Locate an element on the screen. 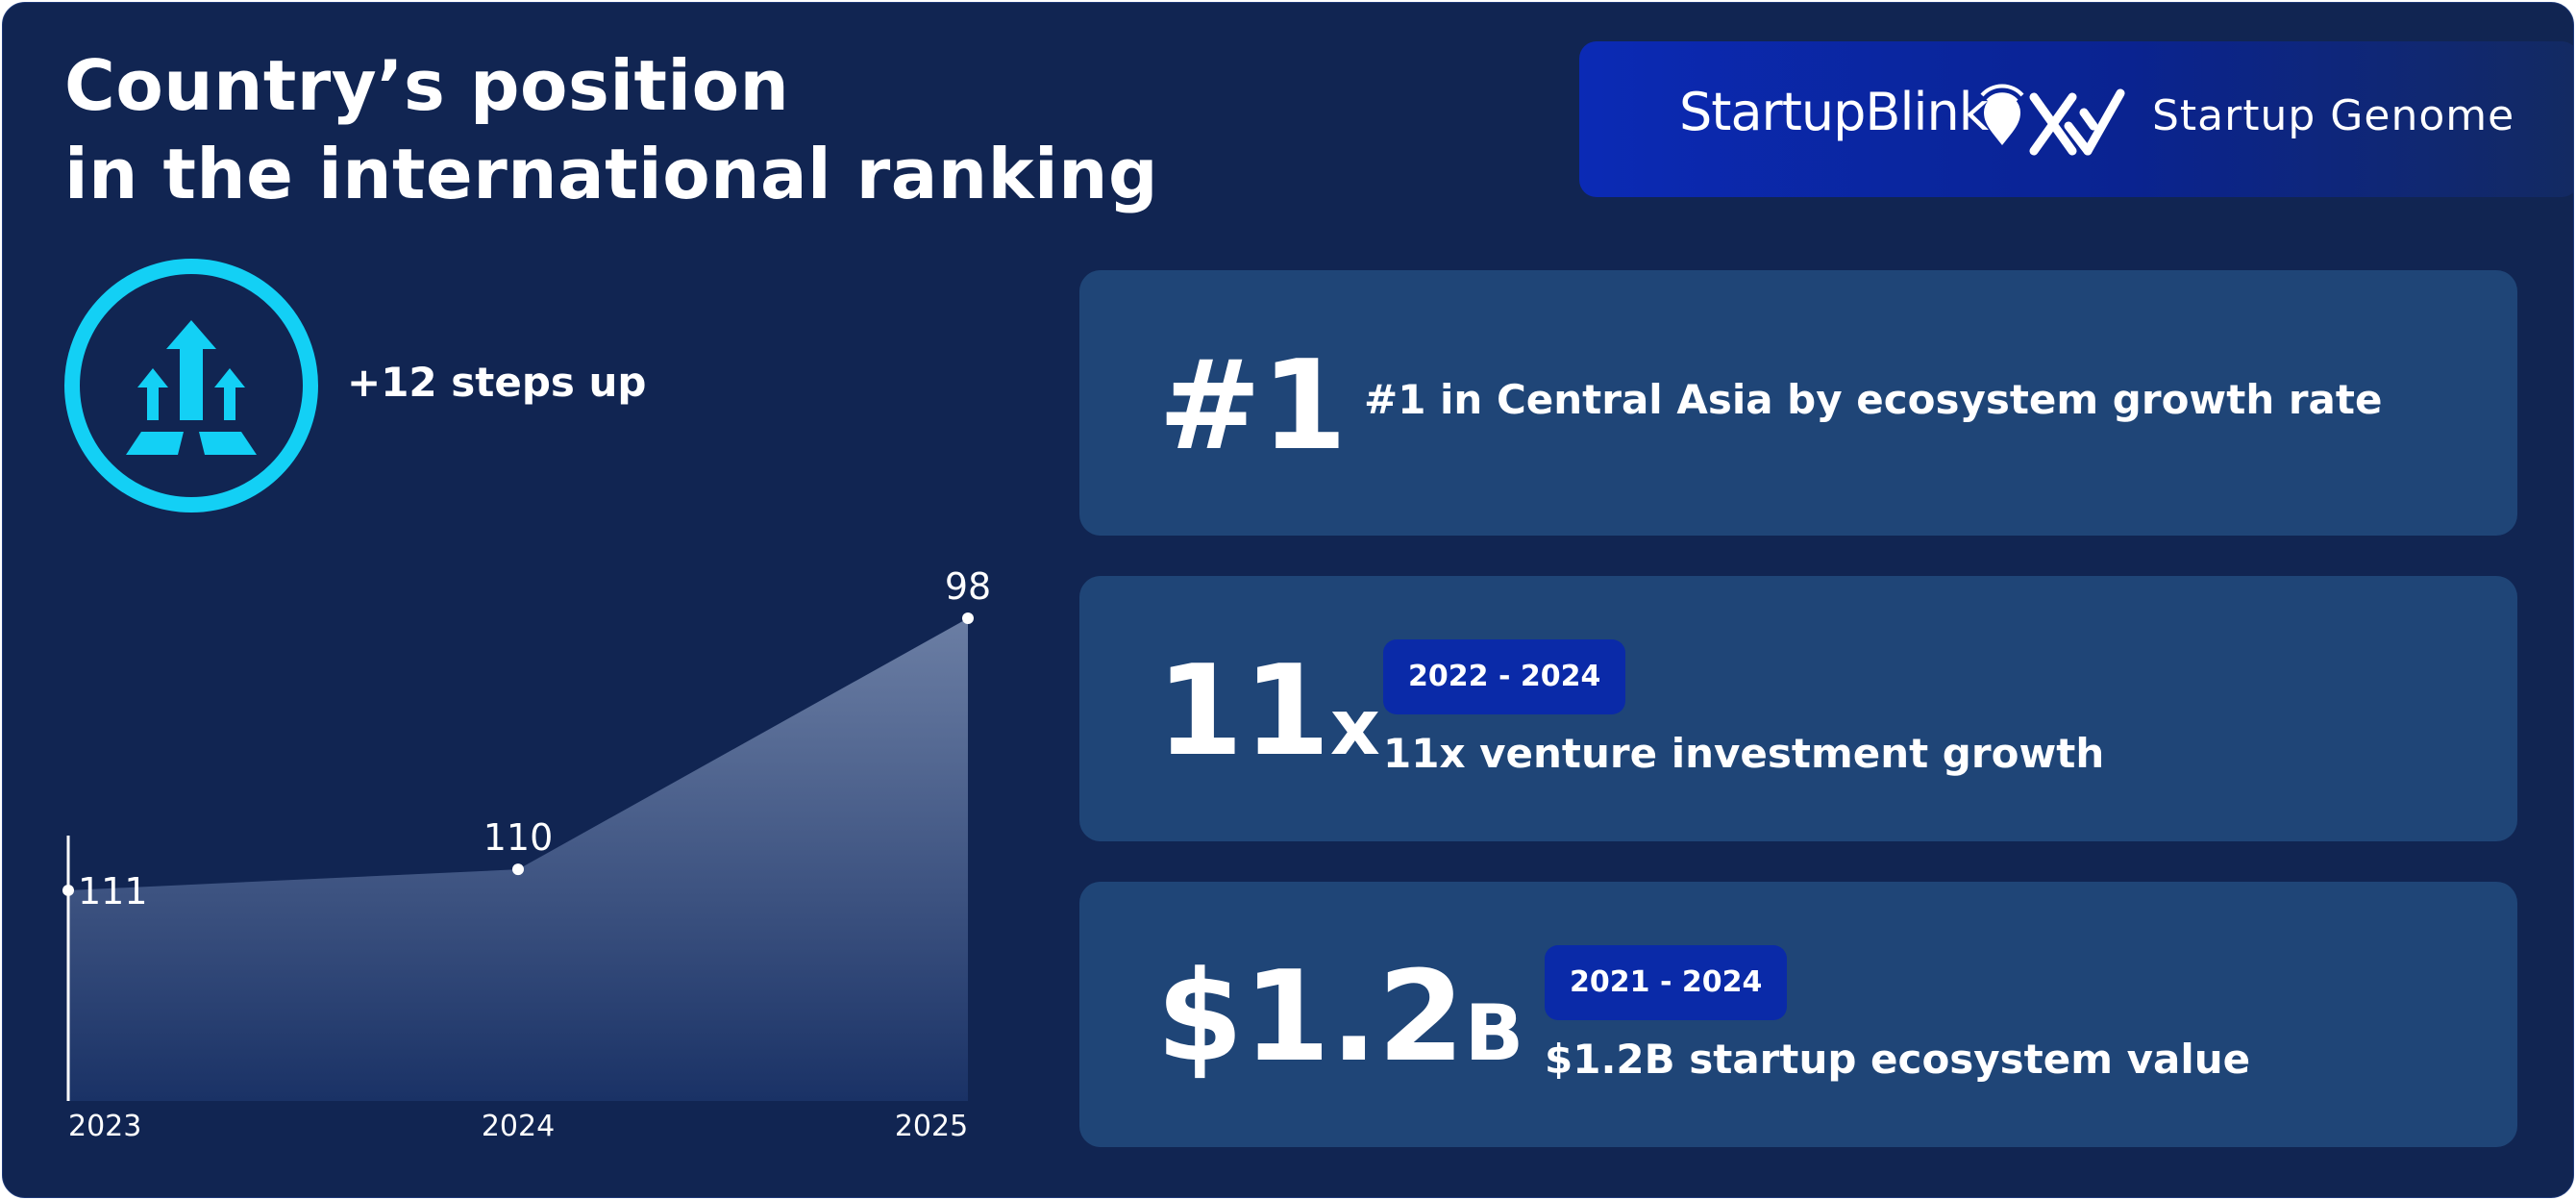 The width and height of the screenshot is (2576, 1200). stat-description: $1.2B startup ecosystem value is located at coordinates (1898, 1060).